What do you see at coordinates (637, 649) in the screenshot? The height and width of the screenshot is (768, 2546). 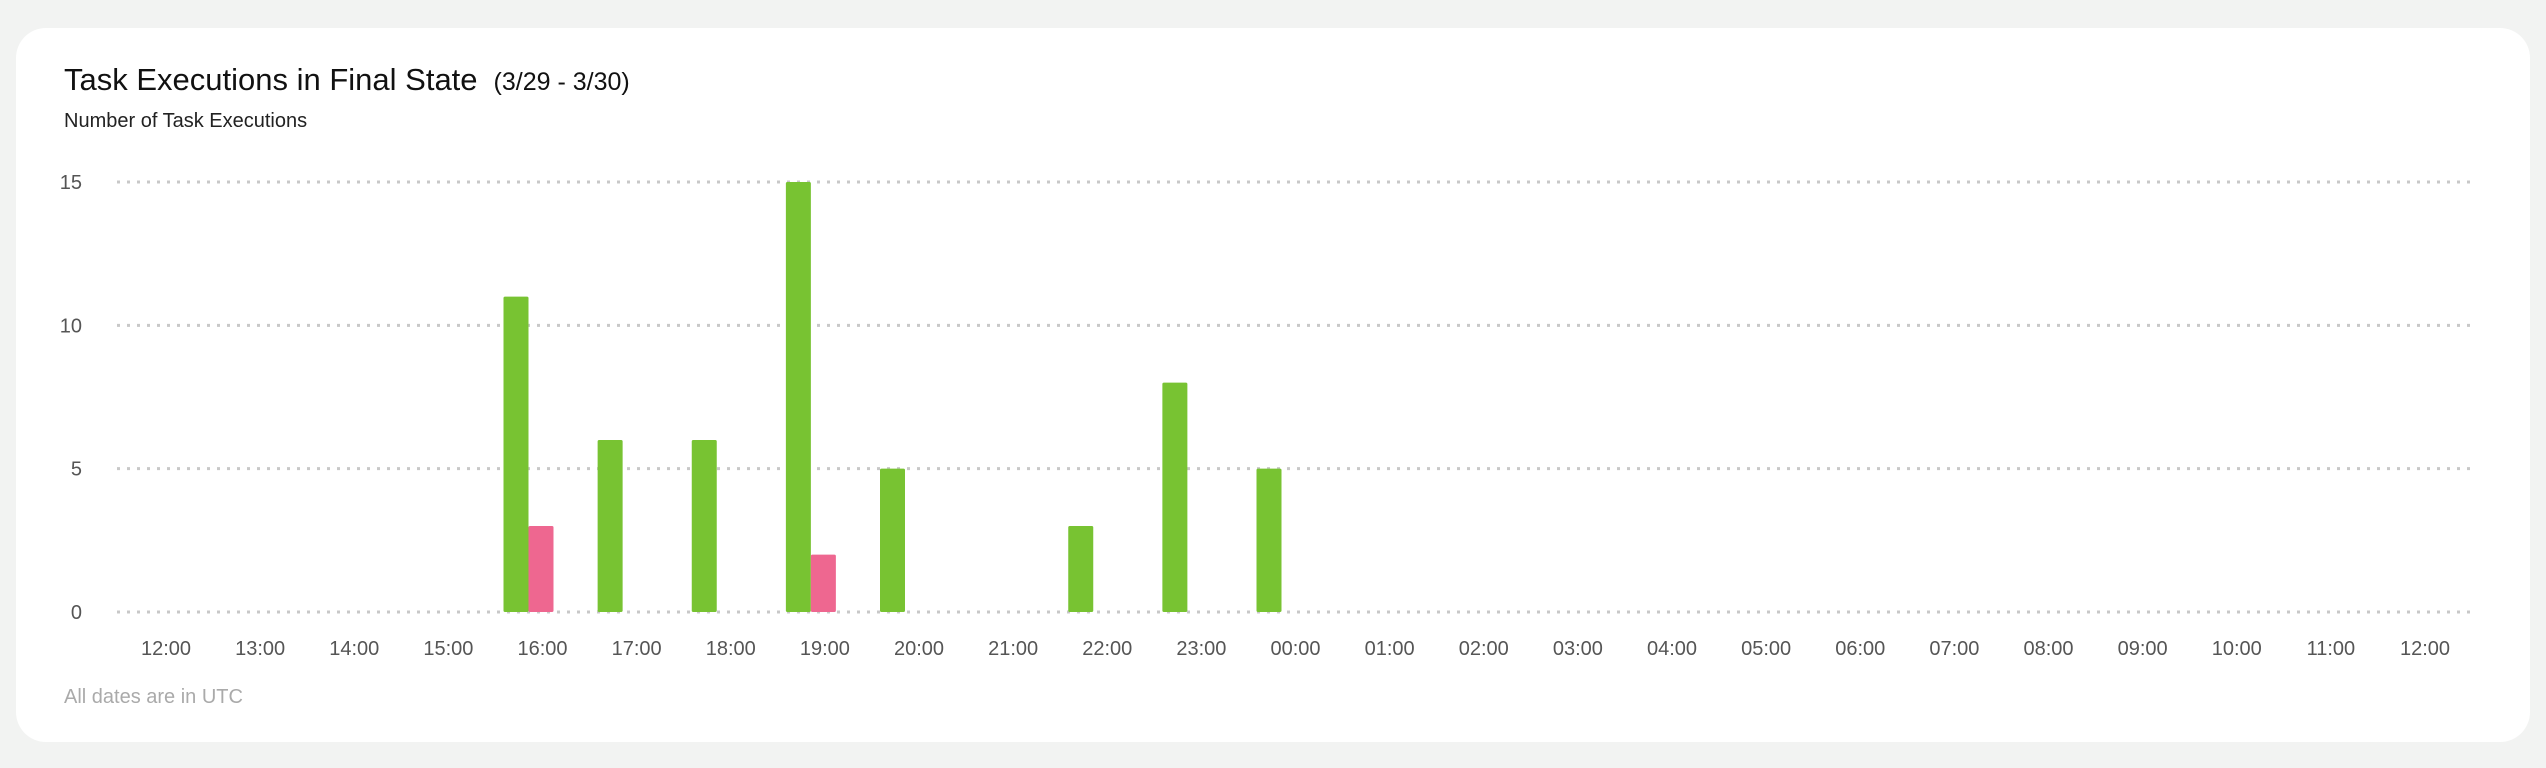 I see `x-tick-label: 17:00` at bounding box center [637, 649].